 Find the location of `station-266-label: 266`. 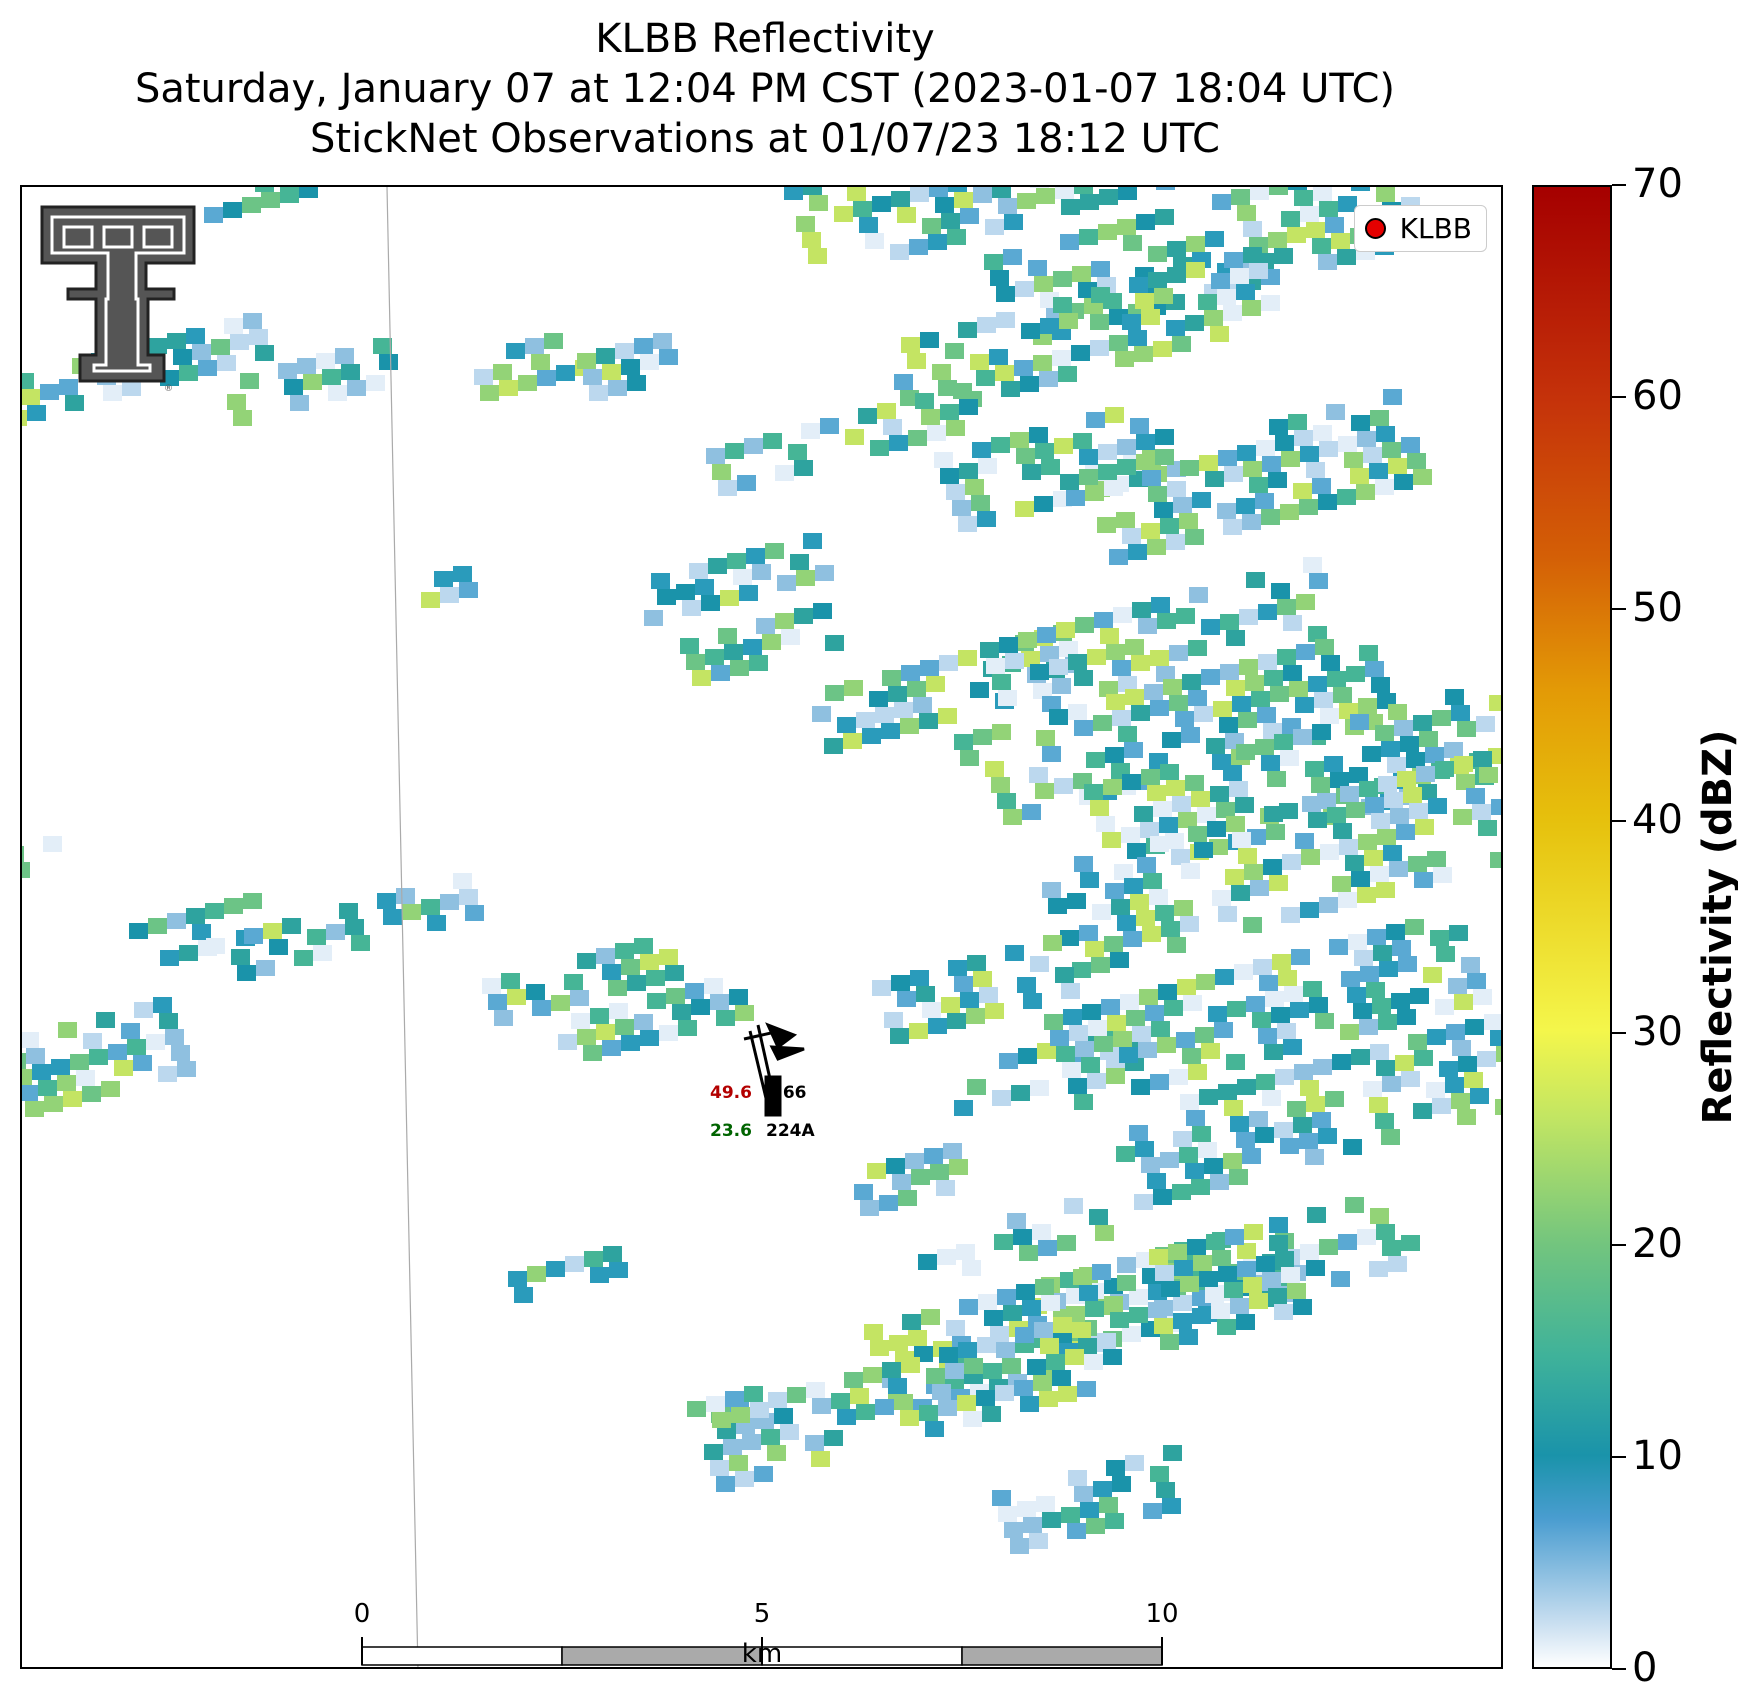

station-266-label: 266 is located at coordinates (789, 1093).